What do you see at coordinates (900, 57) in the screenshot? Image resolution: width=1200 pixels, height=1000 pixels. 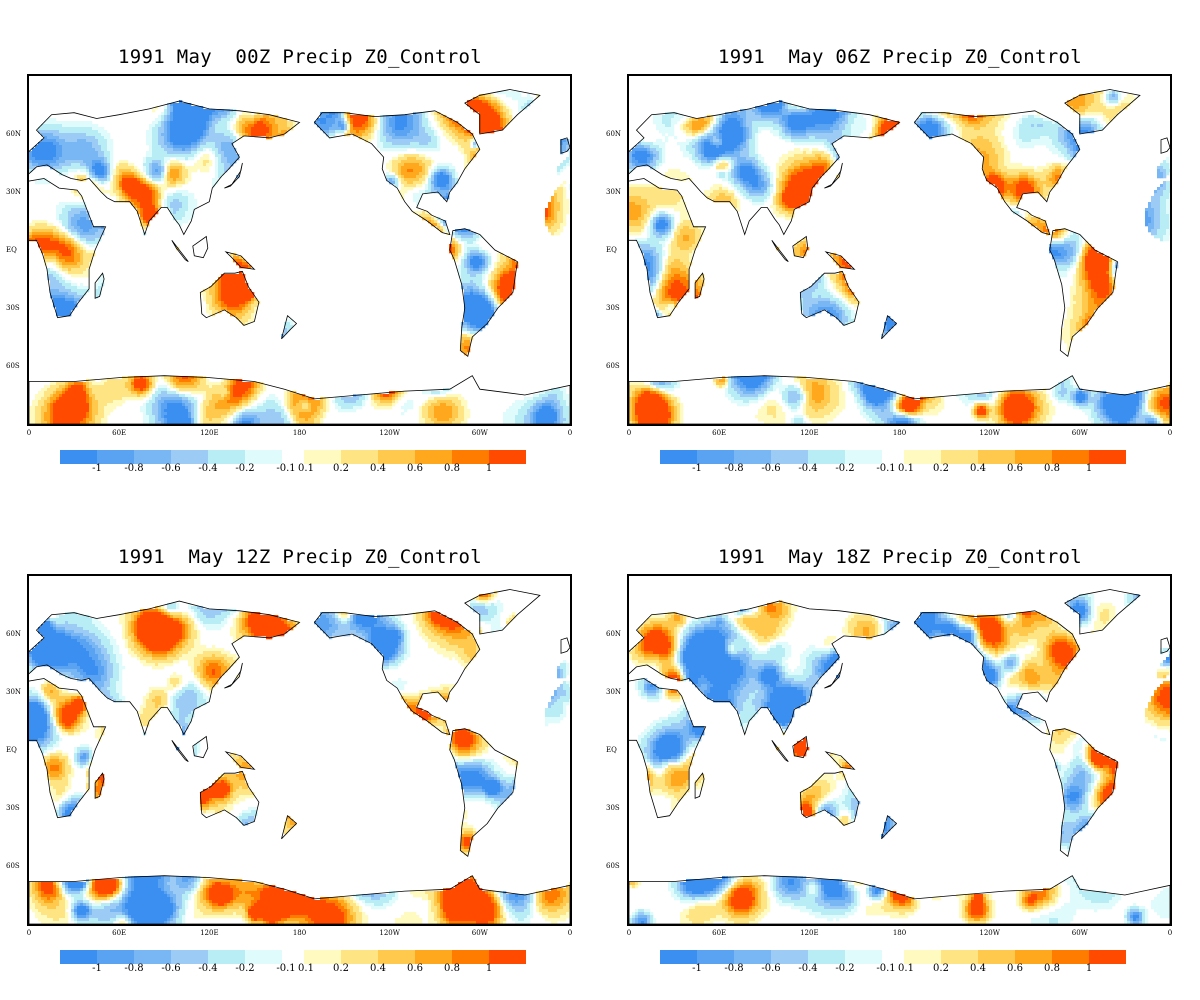 I see `panel-title: 1991 May 06Z Precip Z0_Control` at bounding box center [900, 57].